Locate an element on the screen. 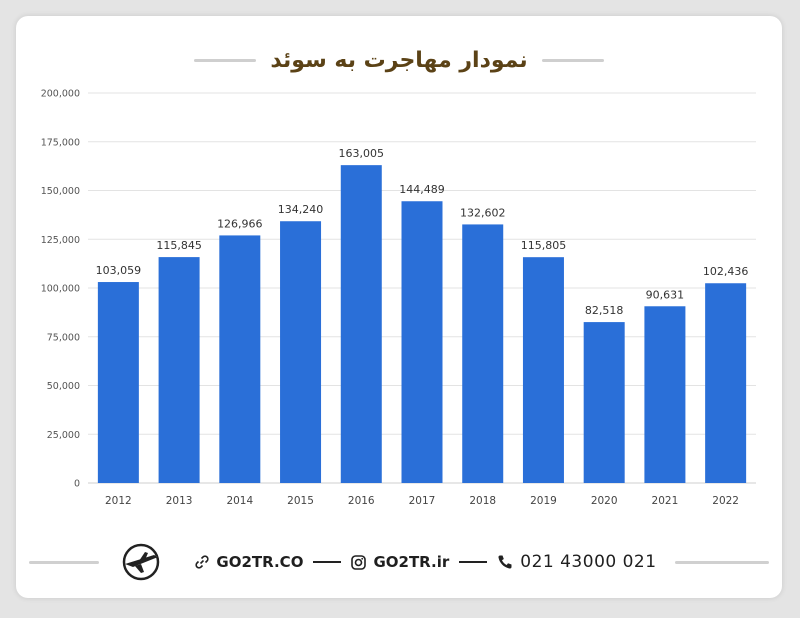 The image size is (800, 618). data-label: 103,059 is located at coordinates (119, 270).